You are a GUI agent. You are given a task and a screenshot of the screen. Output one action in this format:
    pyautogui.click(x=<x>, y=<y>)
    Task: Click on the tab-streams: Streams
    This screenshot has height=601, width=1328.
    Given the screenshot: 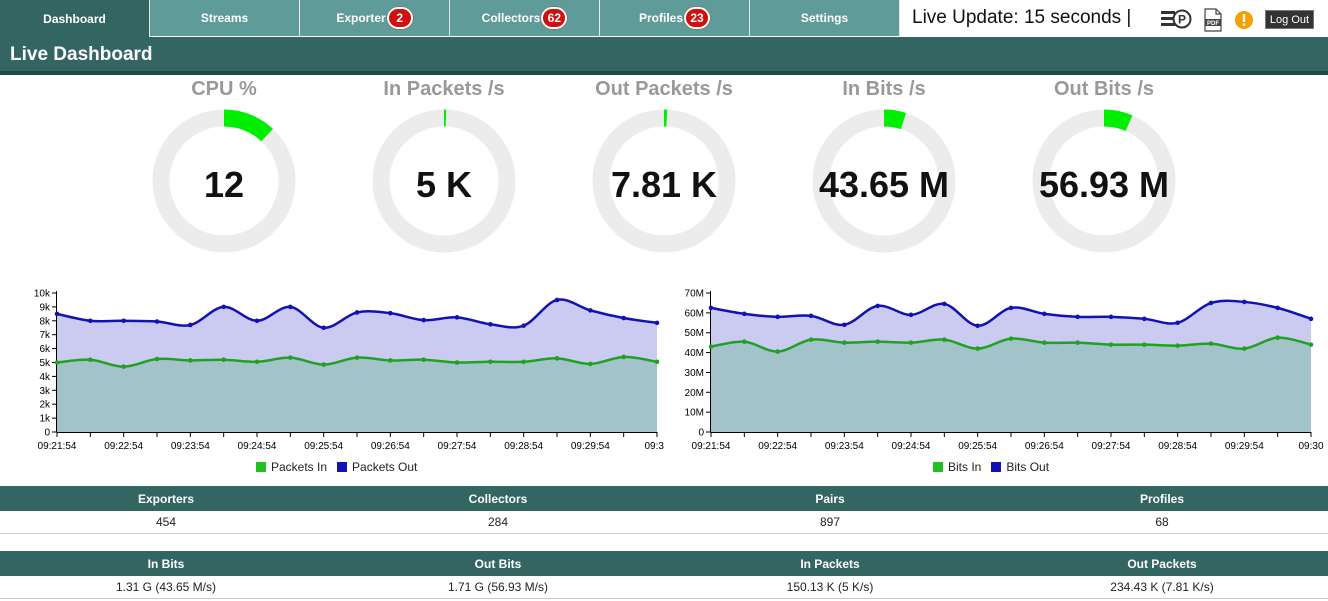 What is the action you would take?
    pyautogui.click(x=225, y=18)
    